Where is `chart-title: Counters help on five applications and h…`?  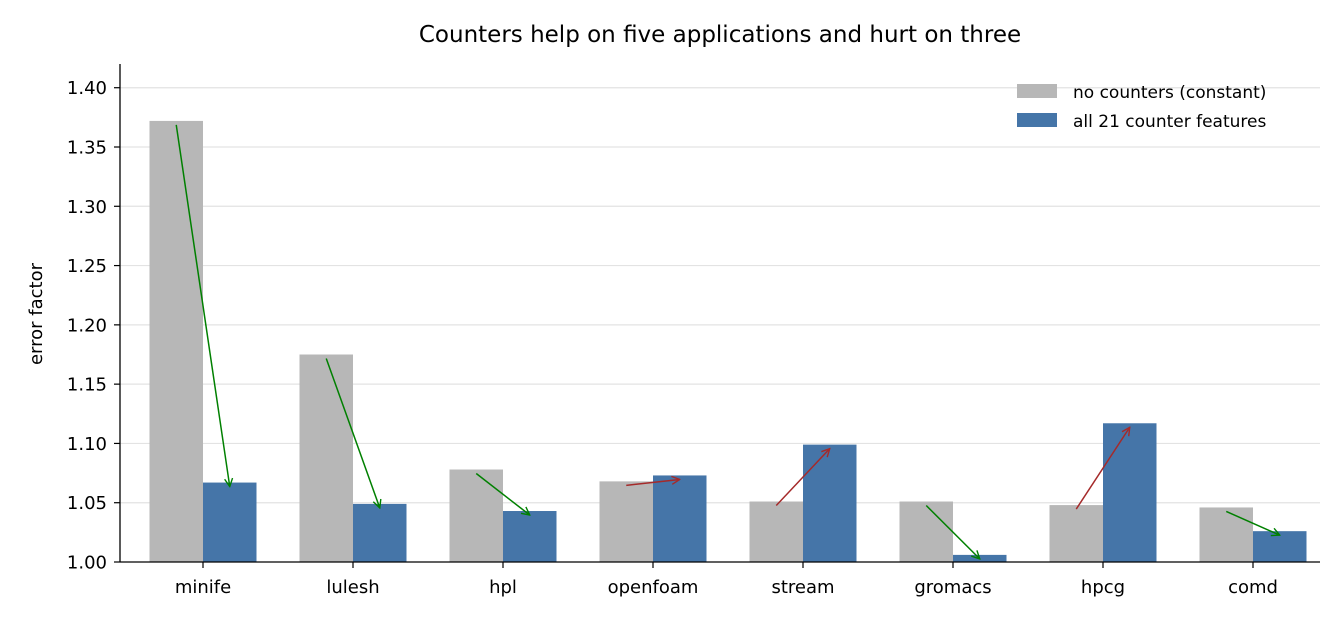
chart-title: Counters help on five applications and h… is located at coordinates (720, 35).